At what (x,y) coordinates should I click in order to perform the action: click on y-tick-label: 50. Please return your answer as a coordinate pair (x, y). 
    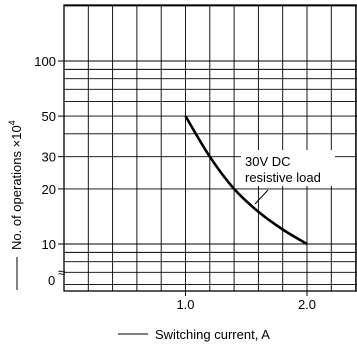
    Looking at the image, I should click on (49, 116).